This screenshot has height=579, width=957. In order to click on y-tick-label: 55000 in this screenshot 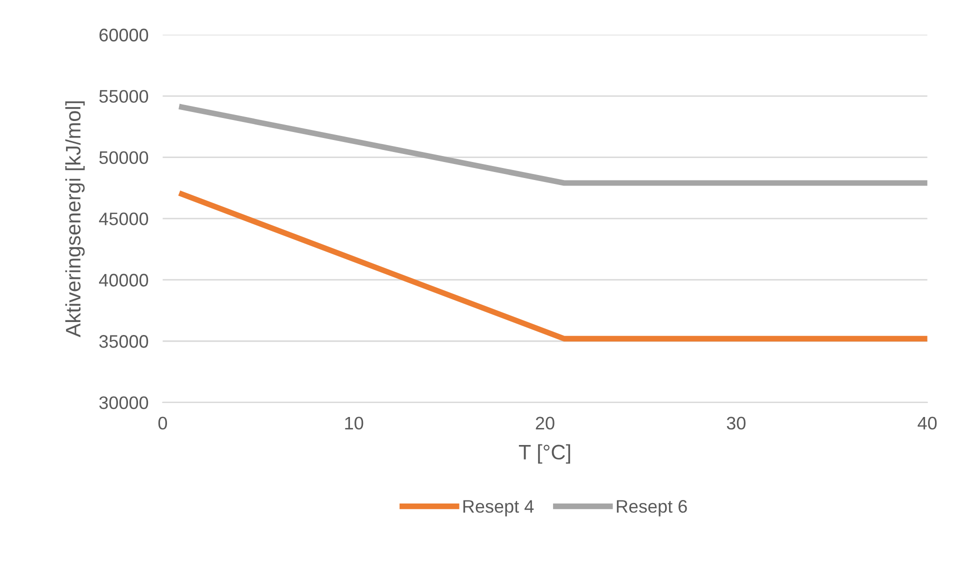, I will do `click(123, 96)`.